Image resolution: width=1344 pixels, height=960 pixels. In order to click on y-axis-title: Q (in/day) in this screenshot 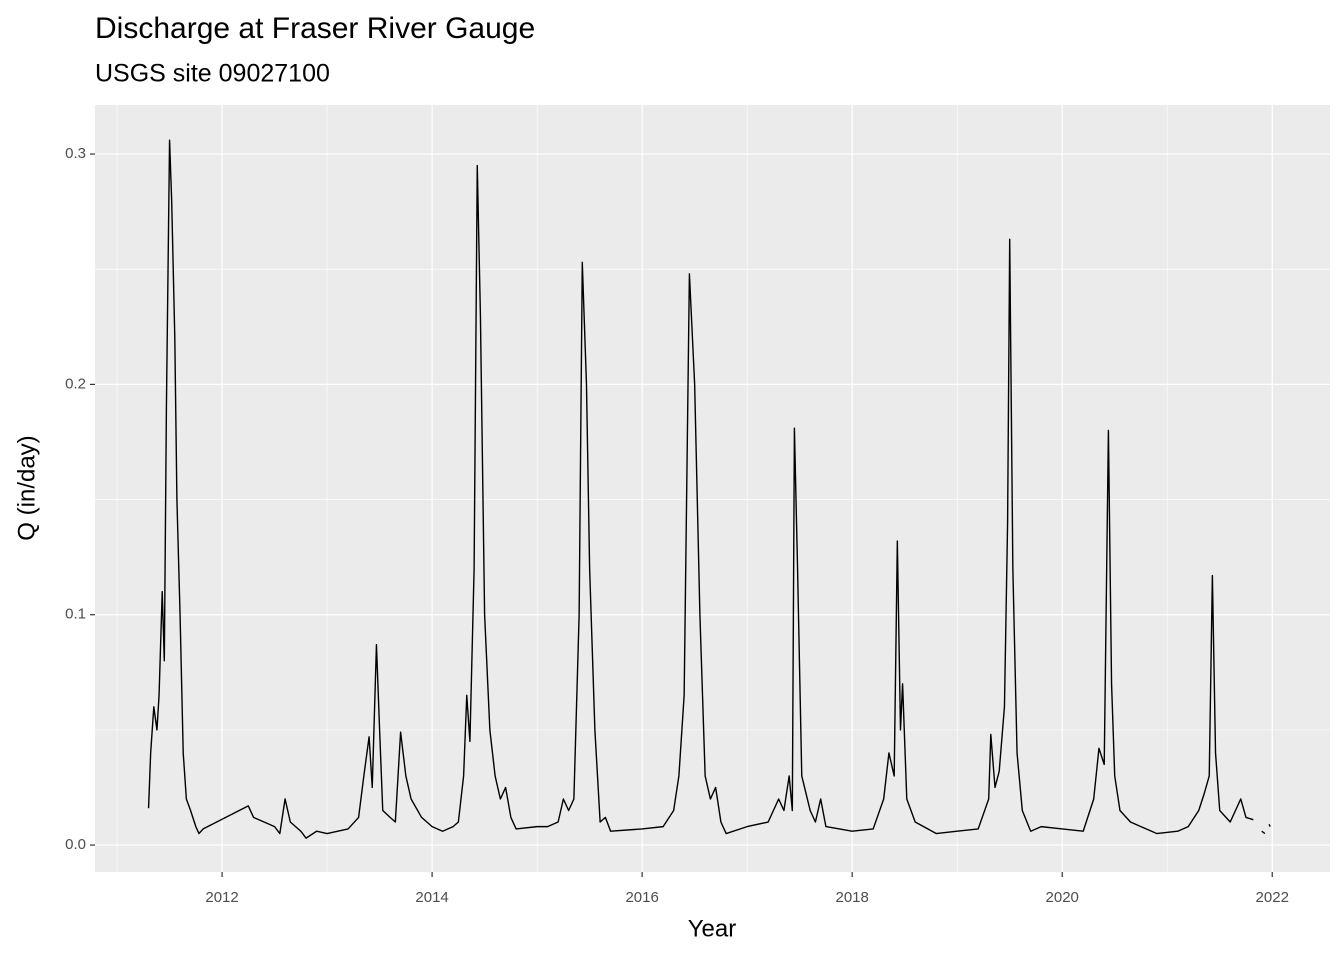, I will do `click(26, 487)`.